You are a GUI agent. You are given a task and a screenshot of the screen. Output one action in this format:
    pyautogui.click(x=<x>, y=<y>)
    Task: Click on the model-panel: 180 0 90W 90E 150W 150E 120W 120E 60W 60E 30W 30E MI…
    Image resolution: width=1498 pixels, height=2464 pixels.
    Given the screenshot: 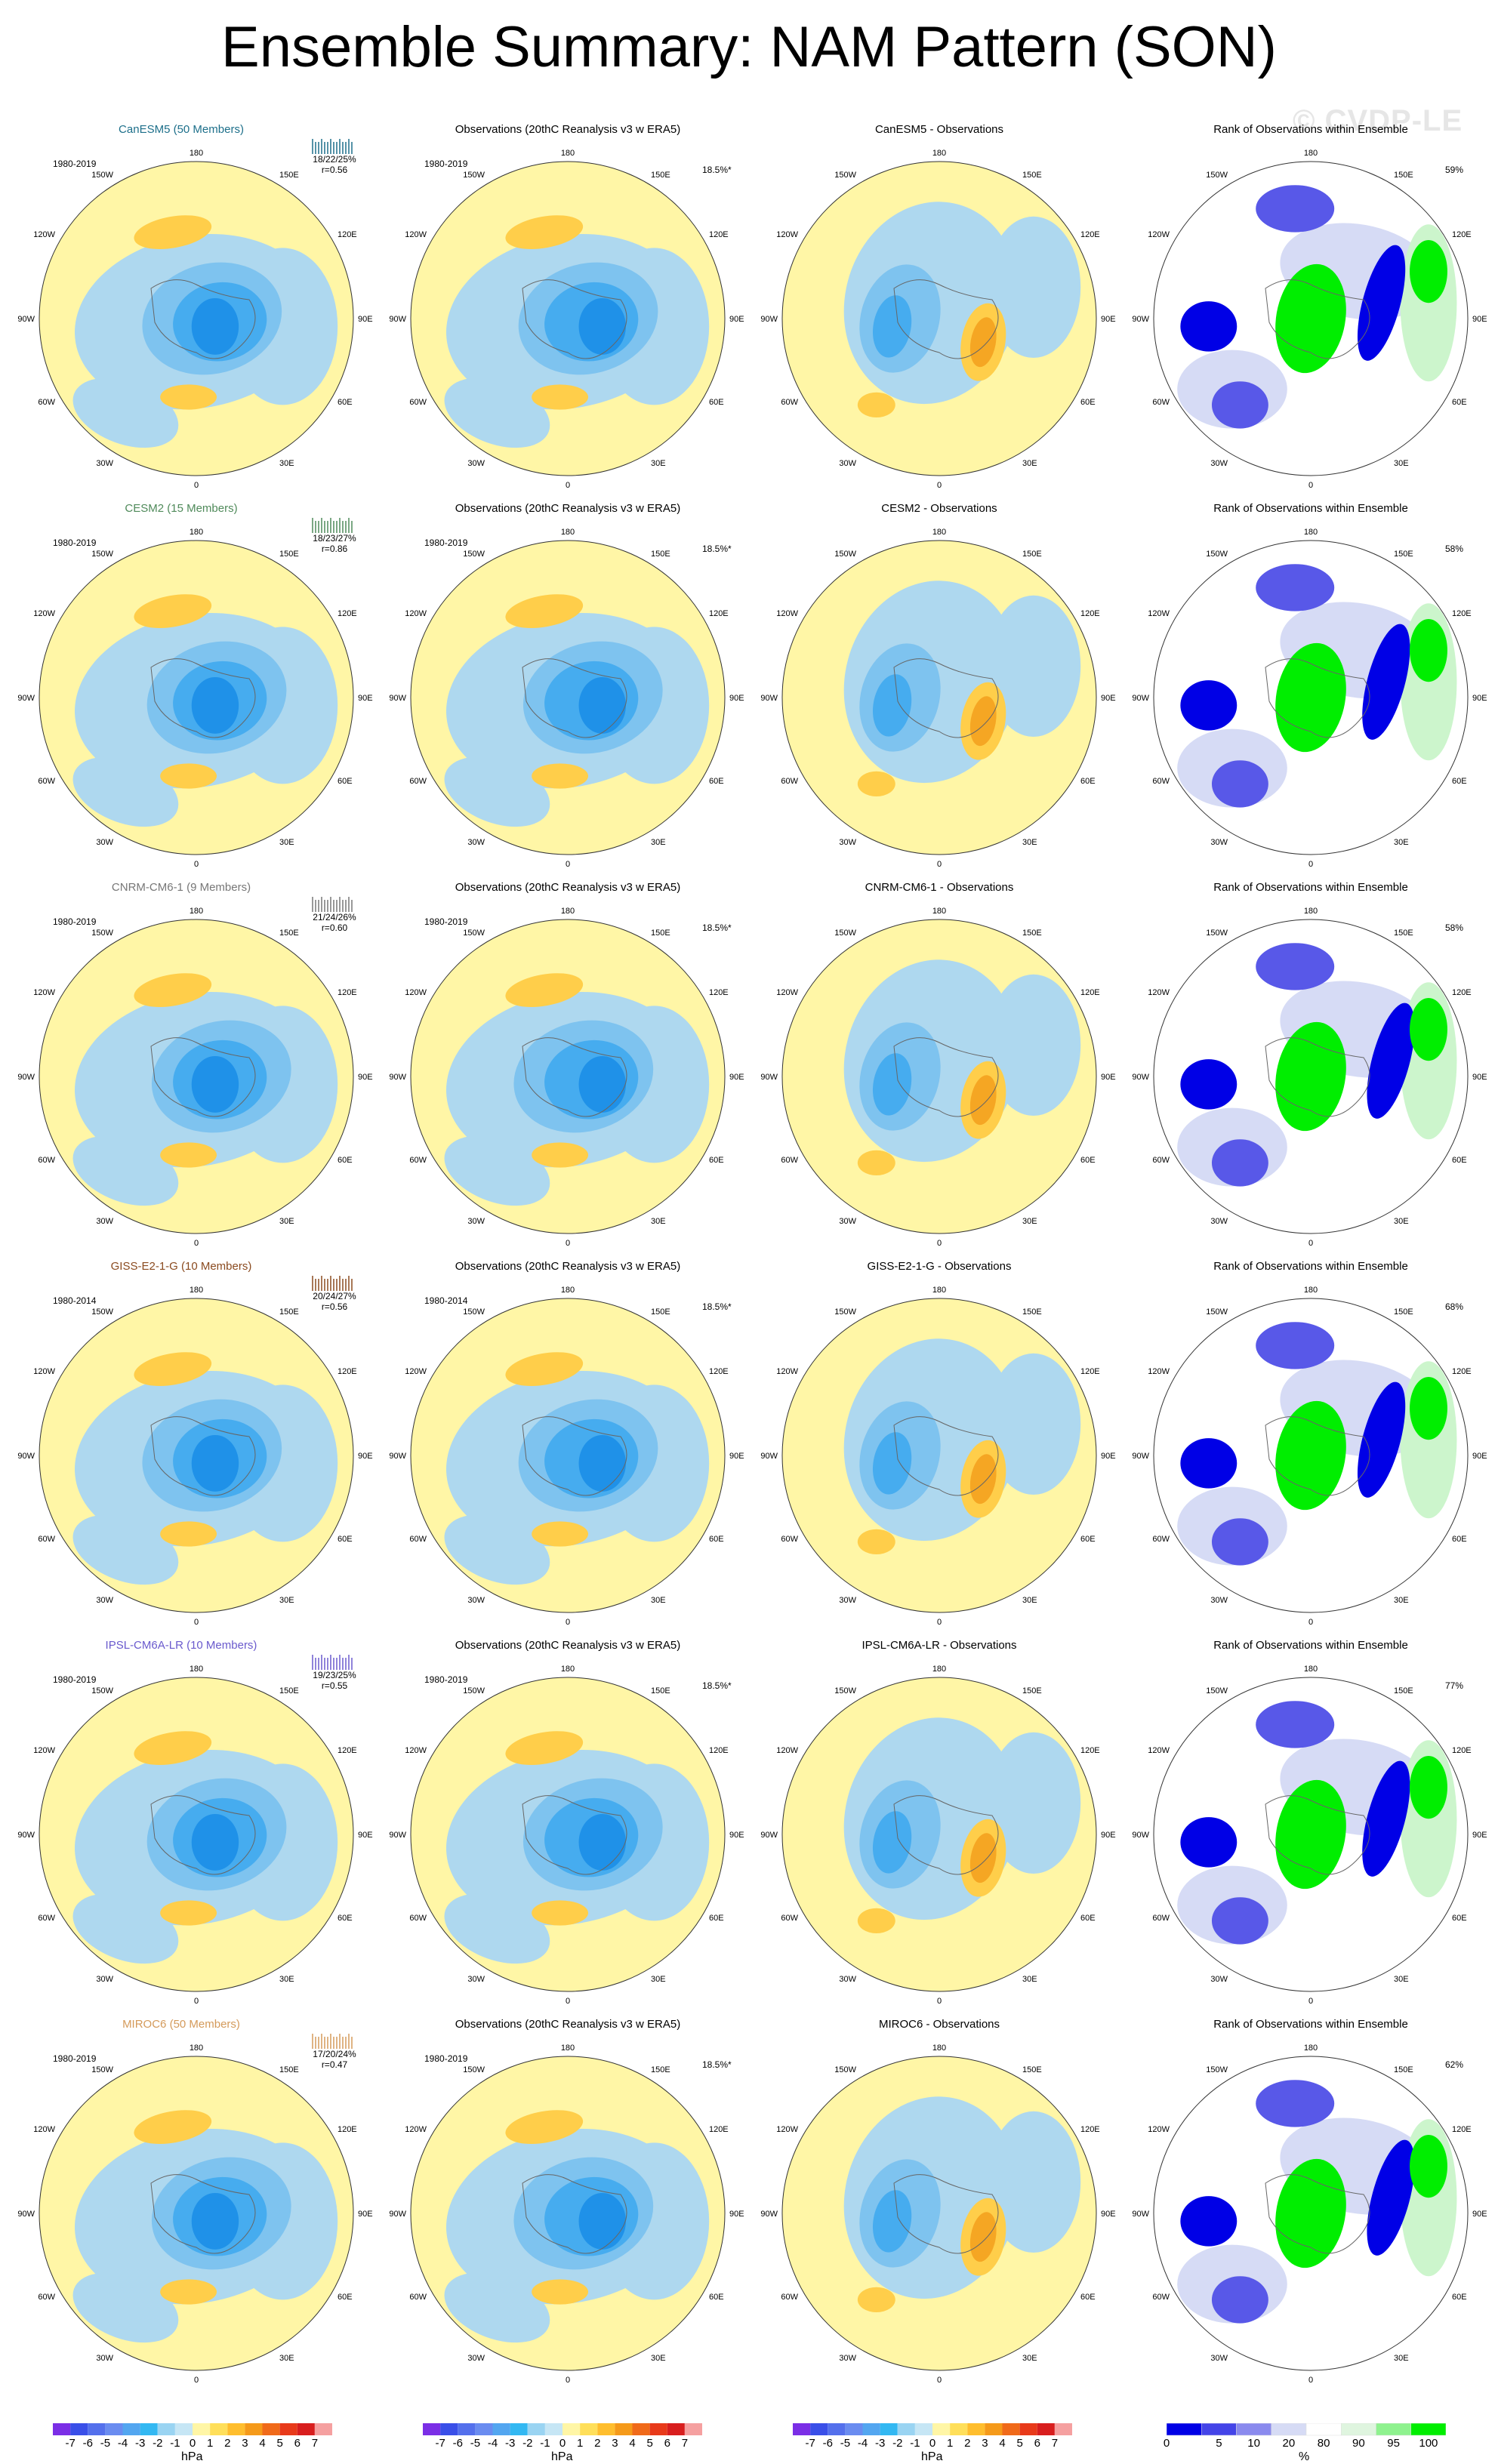 What is the action you would take?
    pyautogui.click(x=196, y=2200)
    